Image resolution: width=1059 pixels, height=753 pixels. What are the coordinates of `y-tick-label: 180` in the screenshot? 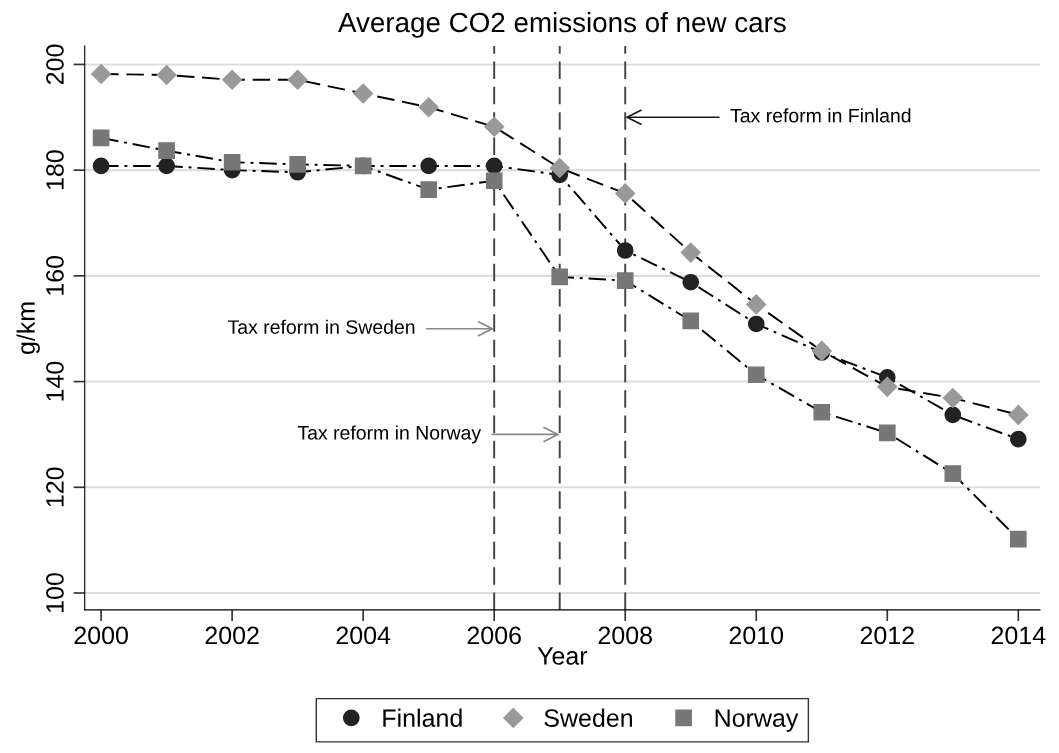 It's located at (55, 170).